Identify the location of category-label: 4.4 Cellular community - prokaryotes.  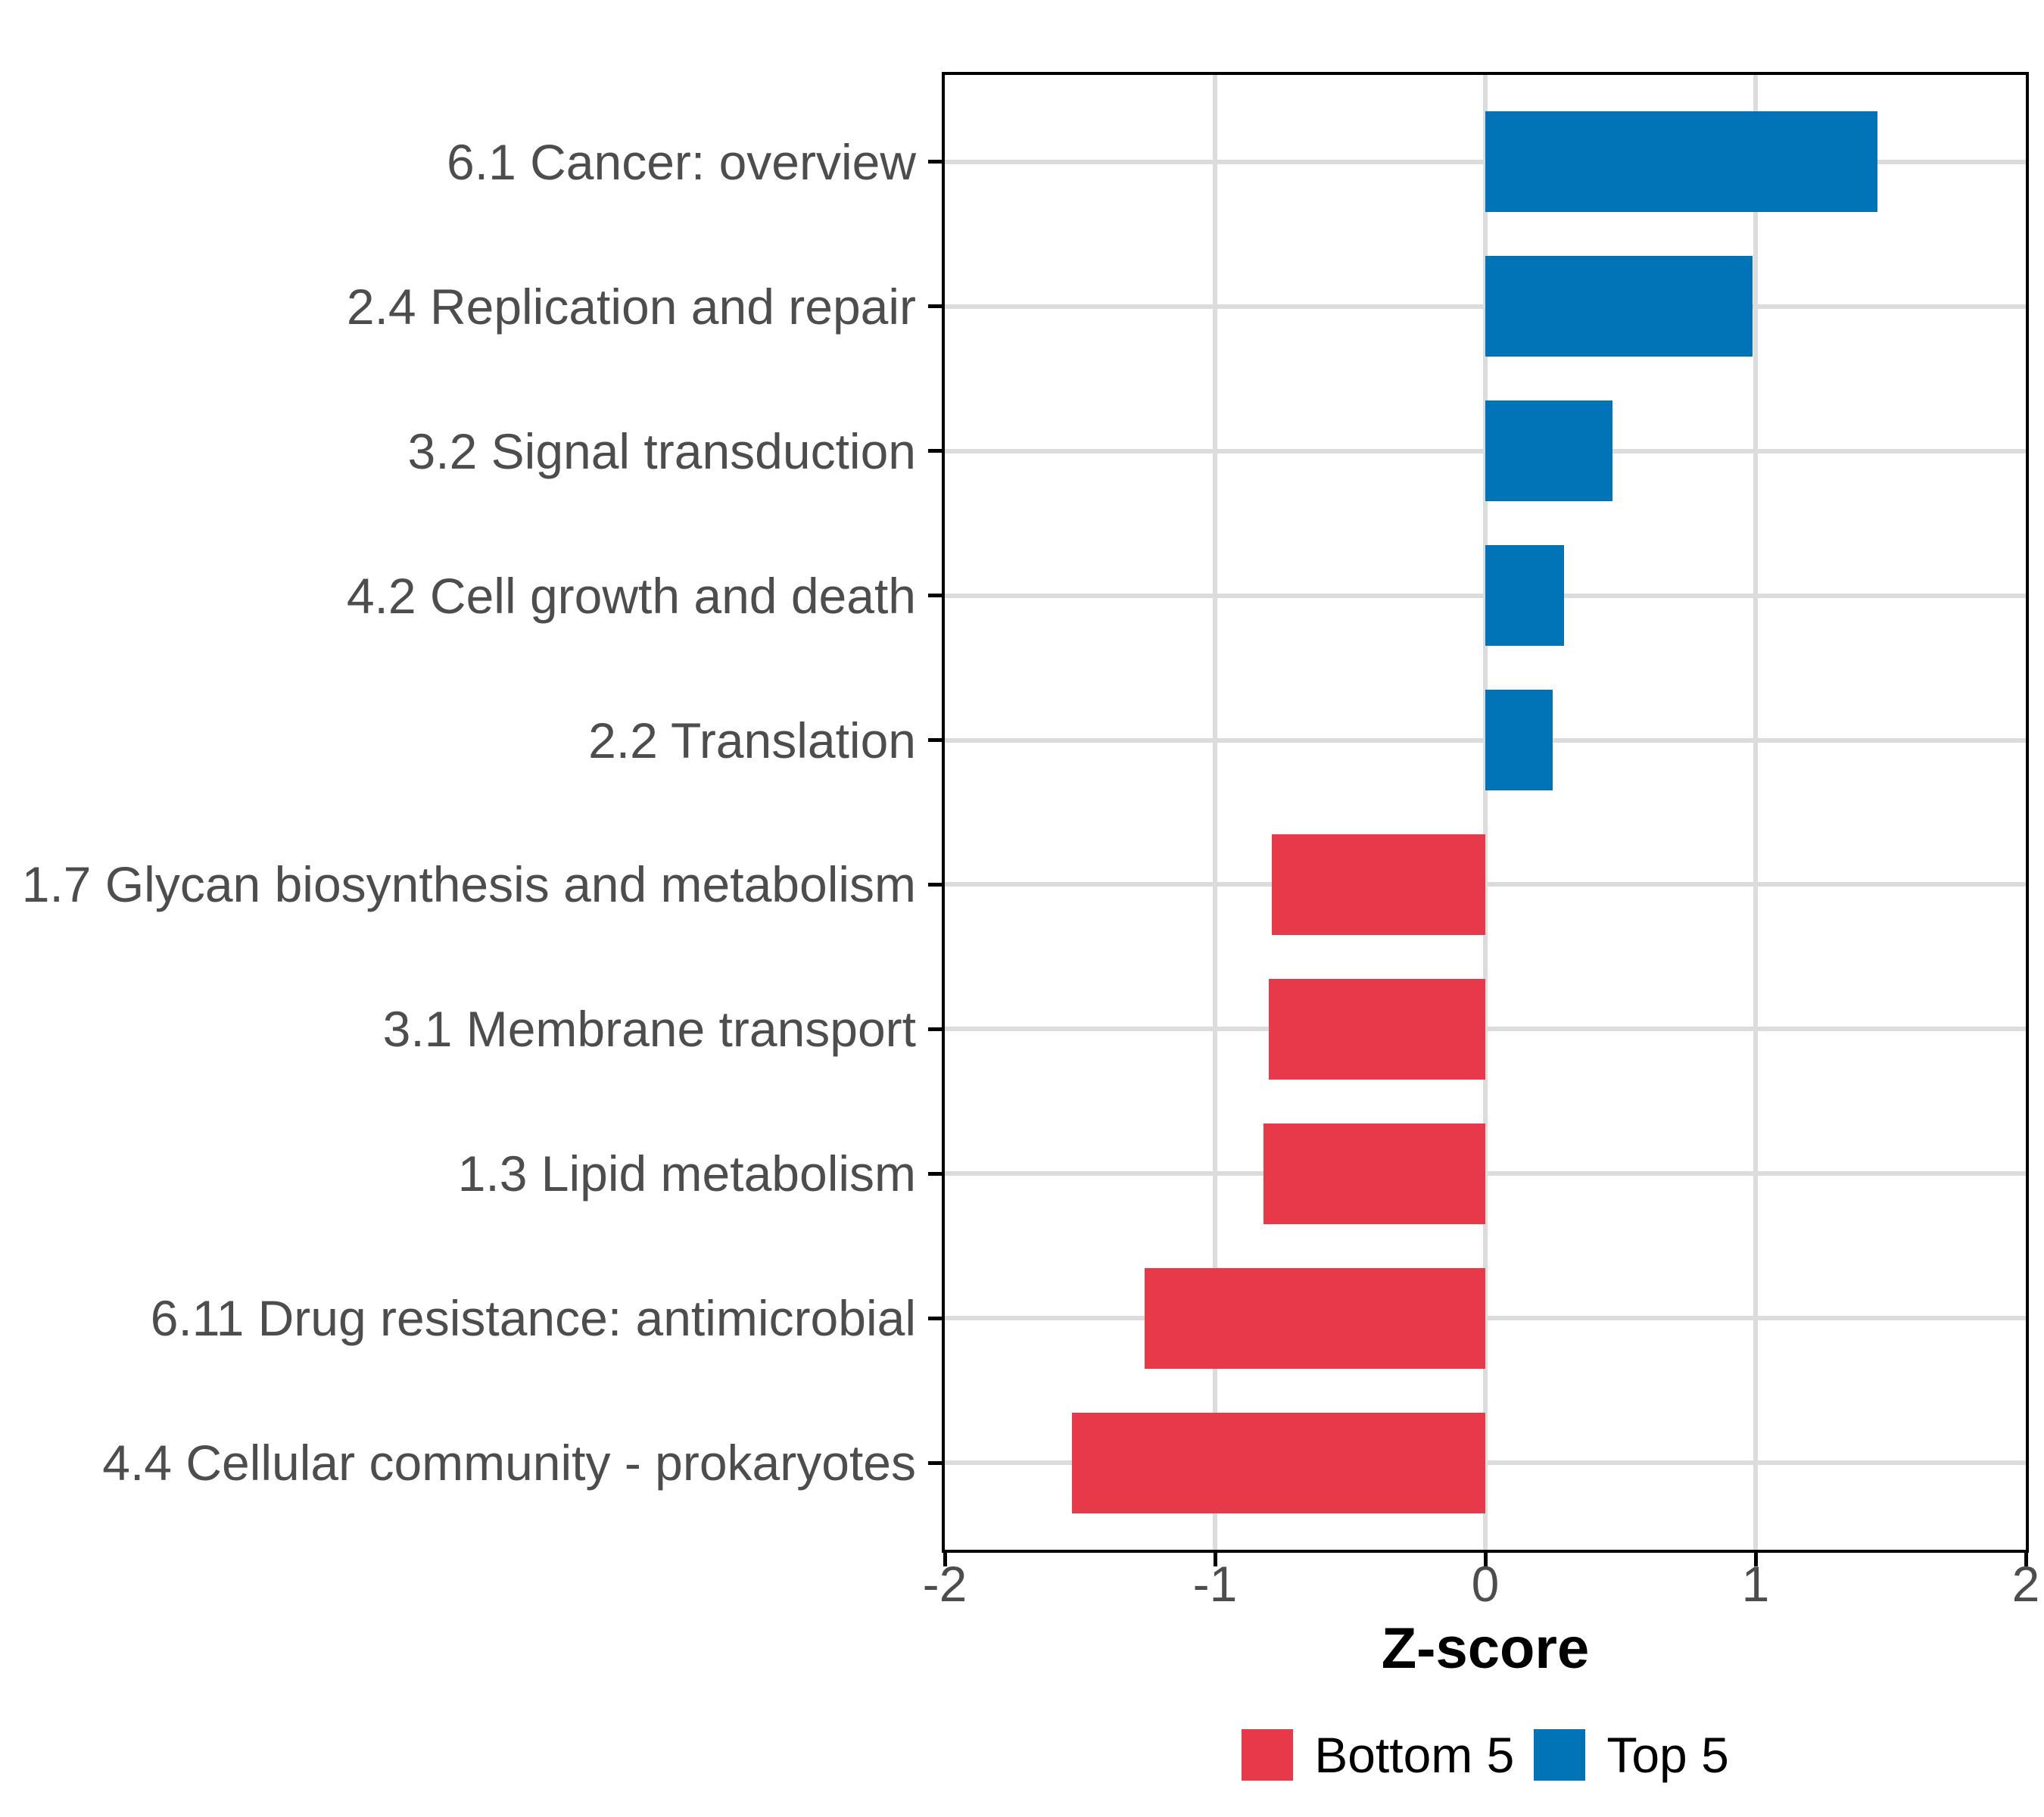
(509, 1463).